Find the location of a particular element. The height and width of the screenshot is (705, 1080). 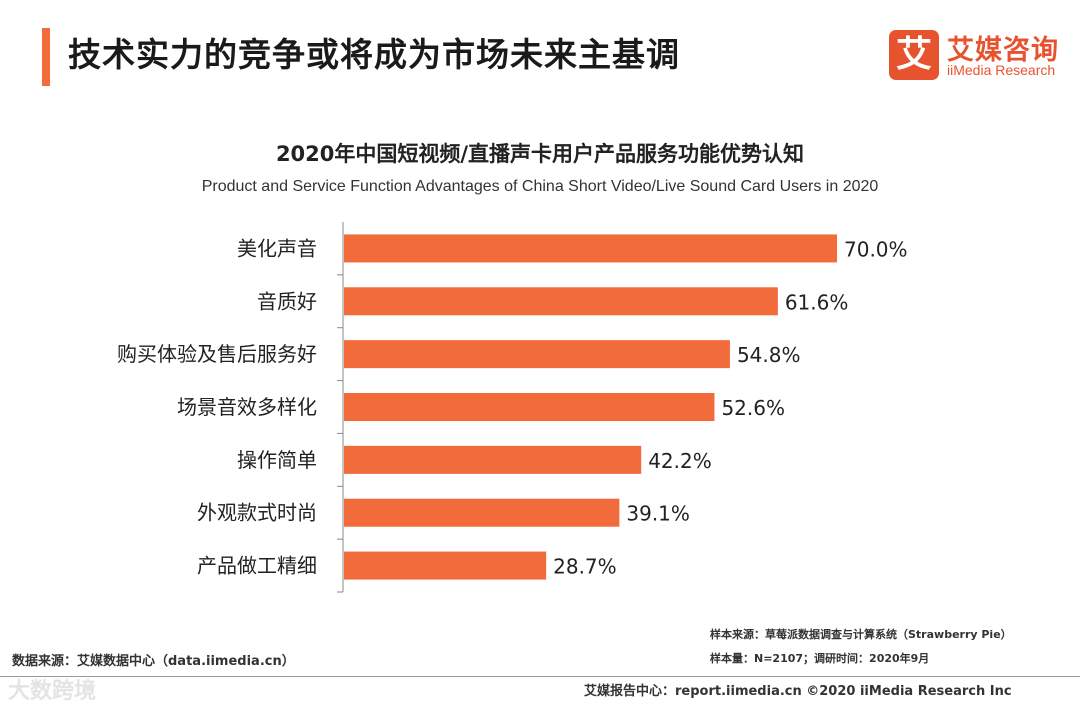

footer-divider is located at coordinates (540, 676).